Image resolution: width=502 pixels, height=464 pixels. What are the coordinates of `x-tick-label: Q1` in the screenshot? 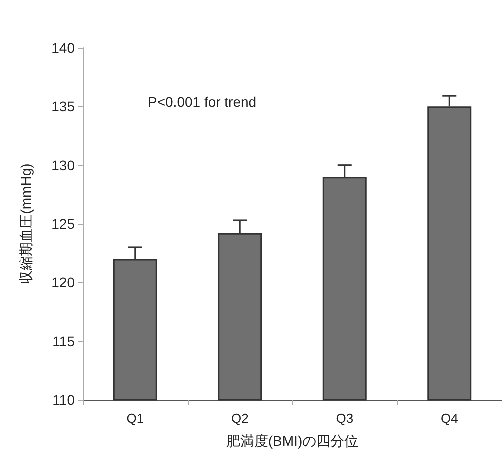 It's located at (135, 418).